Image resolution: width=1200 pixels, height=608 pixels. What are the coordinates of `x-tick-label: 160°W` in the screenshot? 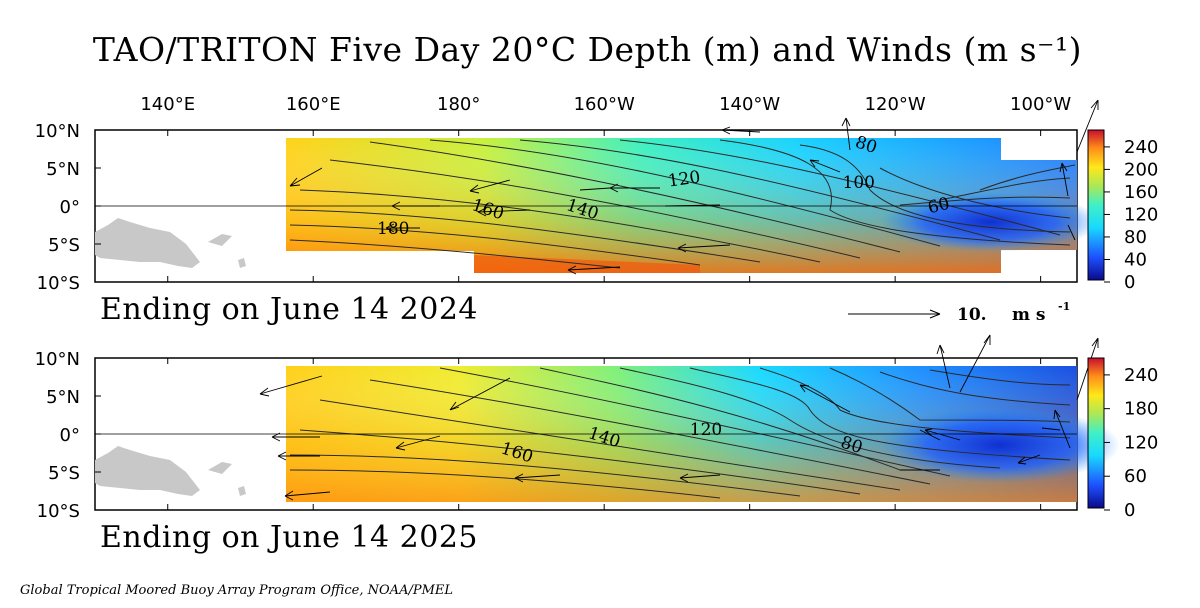 It's located at (604, 104).